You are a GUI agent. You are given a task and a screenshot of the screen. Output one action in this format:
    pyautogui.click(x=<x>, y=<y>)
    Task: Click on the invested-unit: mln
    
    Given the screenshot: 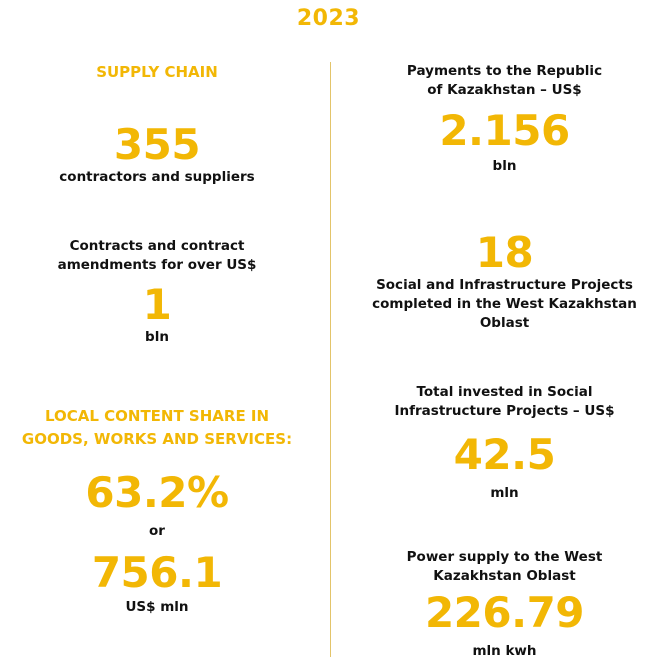 What is the action you would take?
    pyautogui.click(x=504, y=493)
    